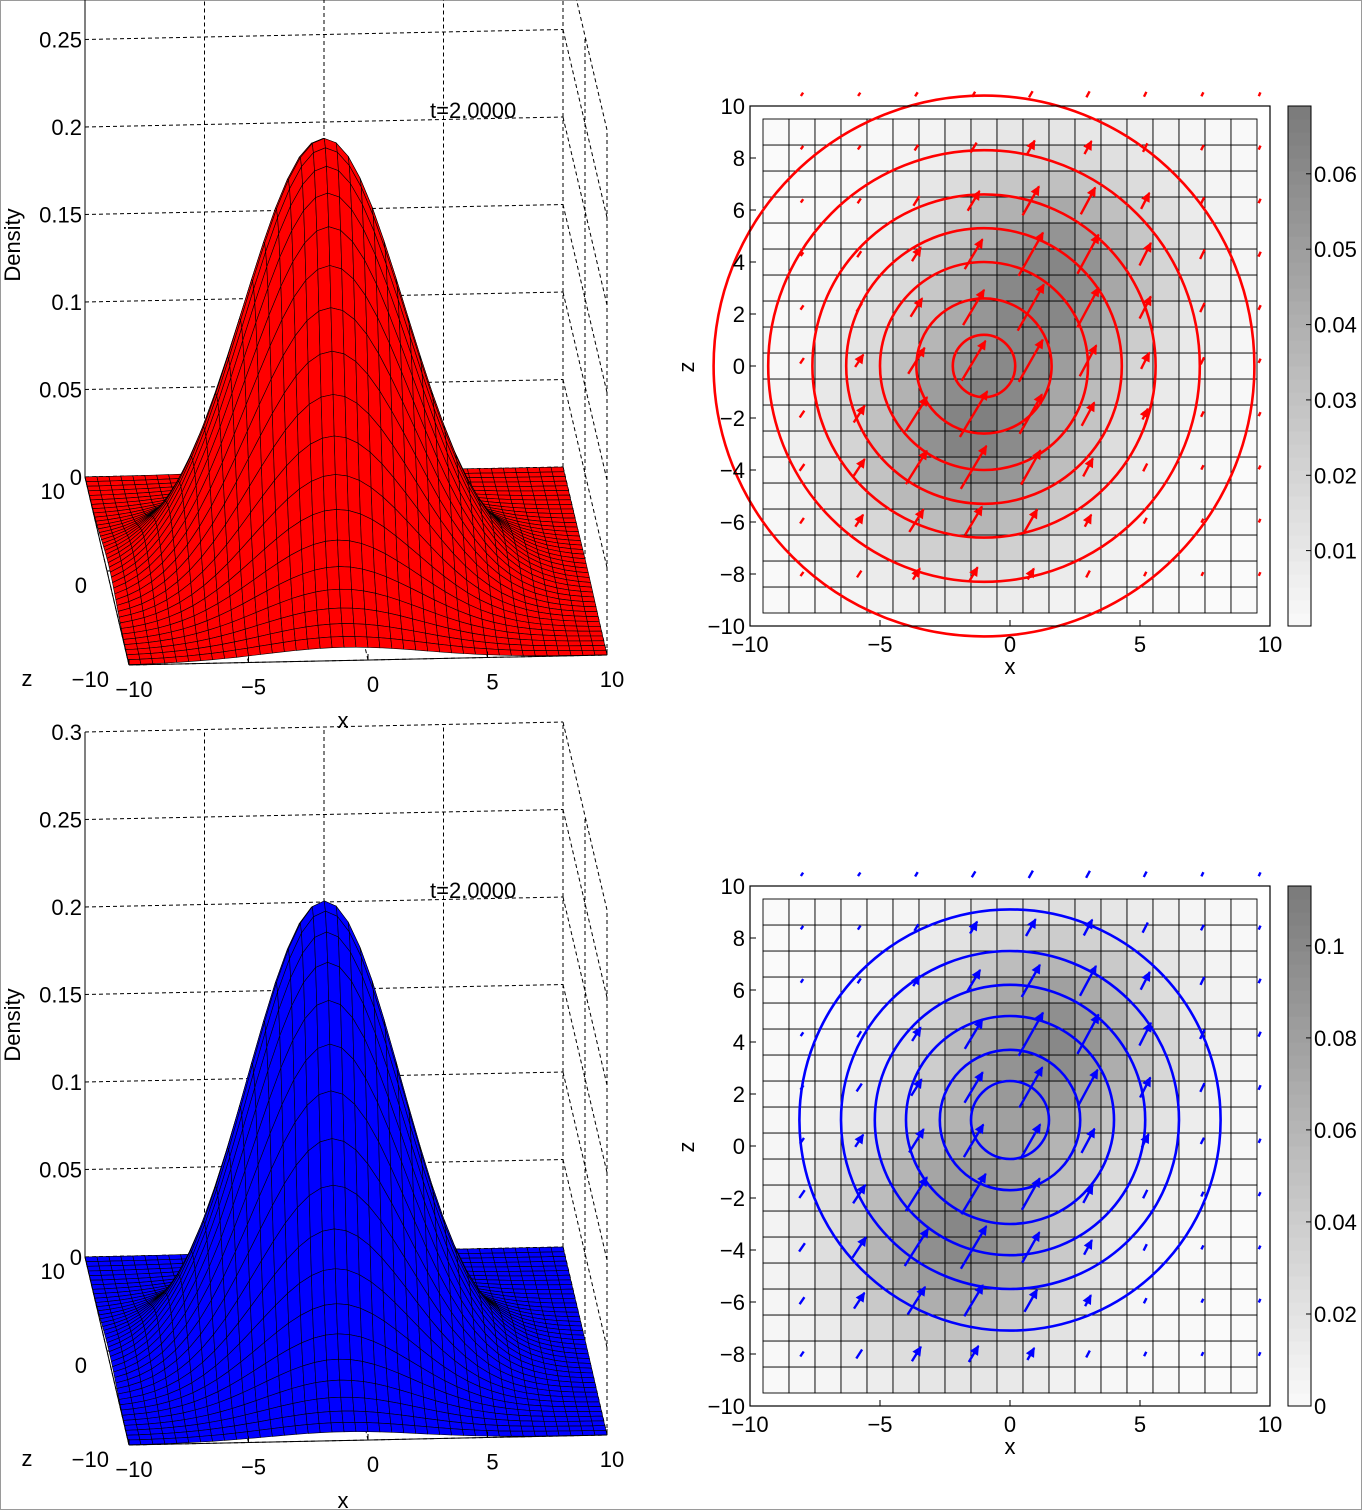  I want to click on z-tick-label: 0.1, so click(66, 302).